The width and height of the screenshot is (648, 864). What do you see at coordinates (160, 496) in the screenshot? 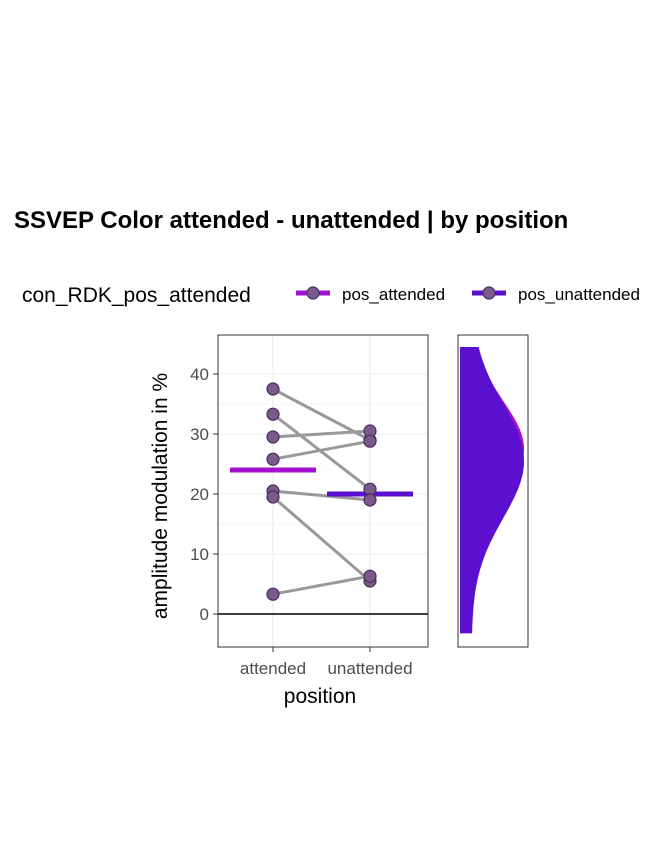
I see `y-axis-label: amplitude modulation in %` at bounding box center [160, 496].